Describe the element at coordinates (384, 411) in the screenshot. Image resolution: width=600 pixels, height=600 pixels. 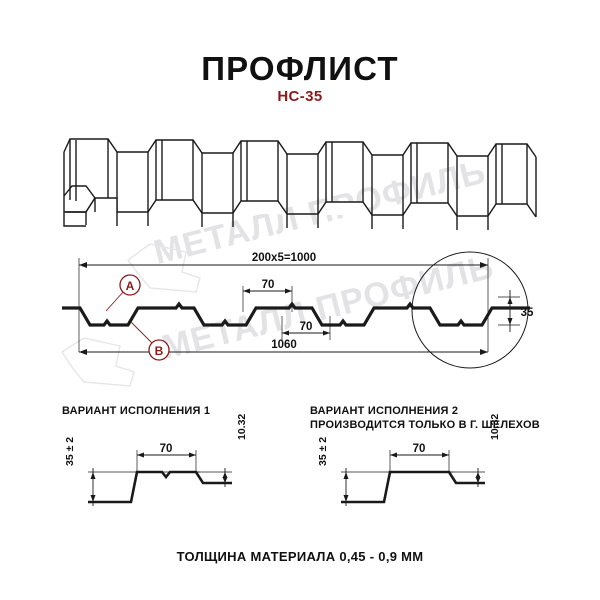
I see `variant-2-heading-line-1: ВАРИАНТ ИСПОЛНЕНИЯ 2` at that location.